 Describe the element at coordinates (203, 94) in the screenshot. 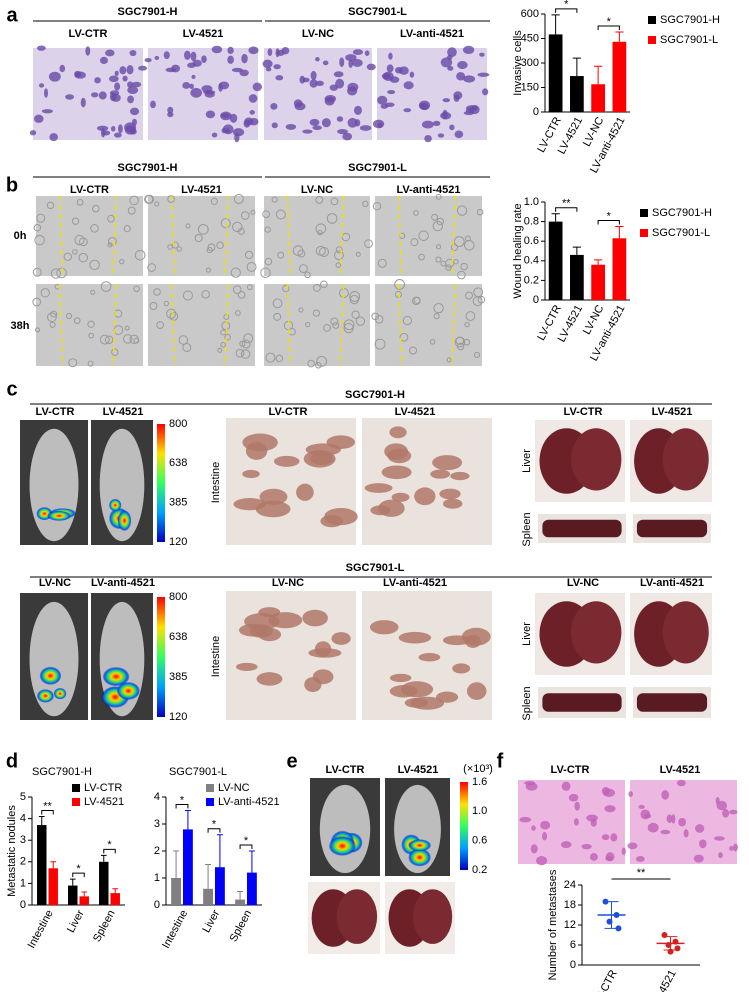

I see `image-cells` at that location.